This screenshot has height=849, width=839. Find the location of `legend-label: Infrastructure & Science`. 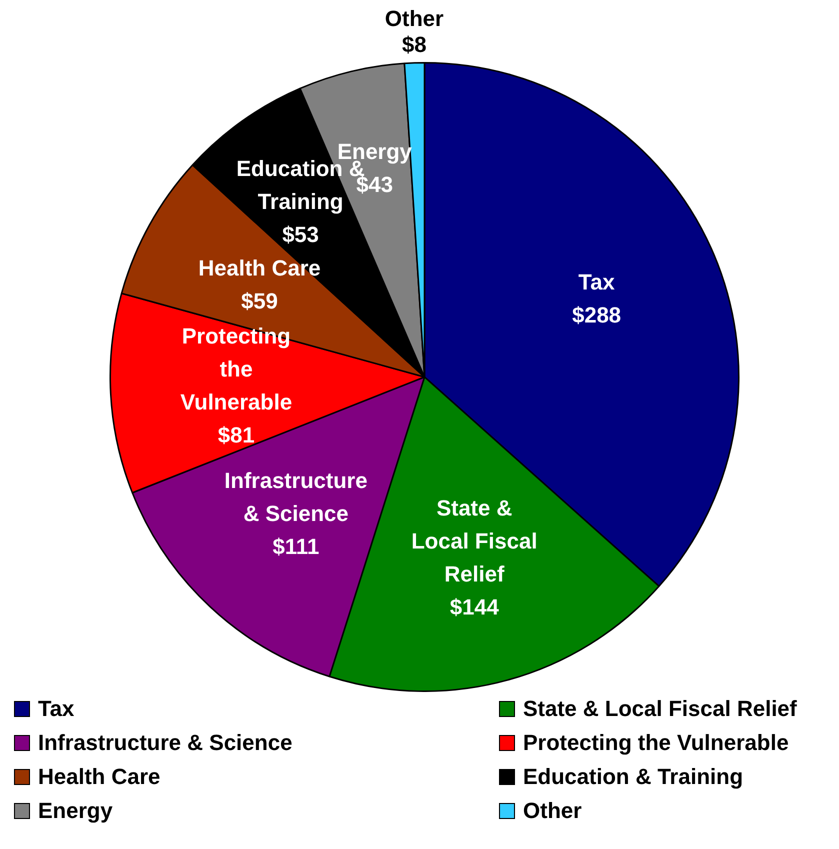

legend-label: Infrastructure & Science is located at coordinates (165, 743).